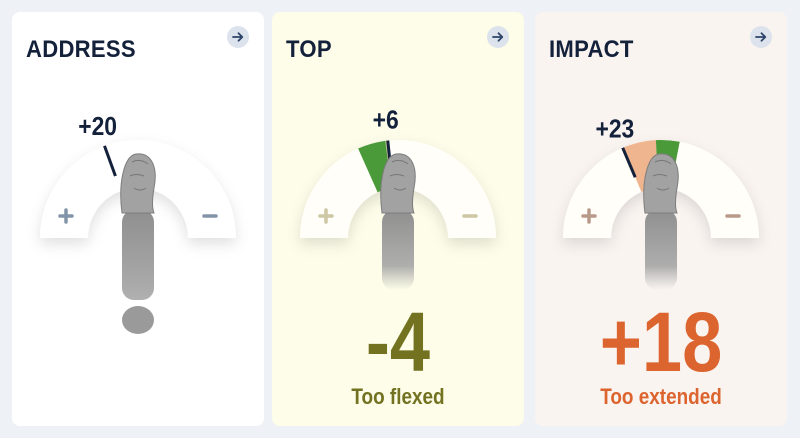 This screenshot has width=800, height=438. I want to click on result-verdict: Too flexed, so click(398, 396).